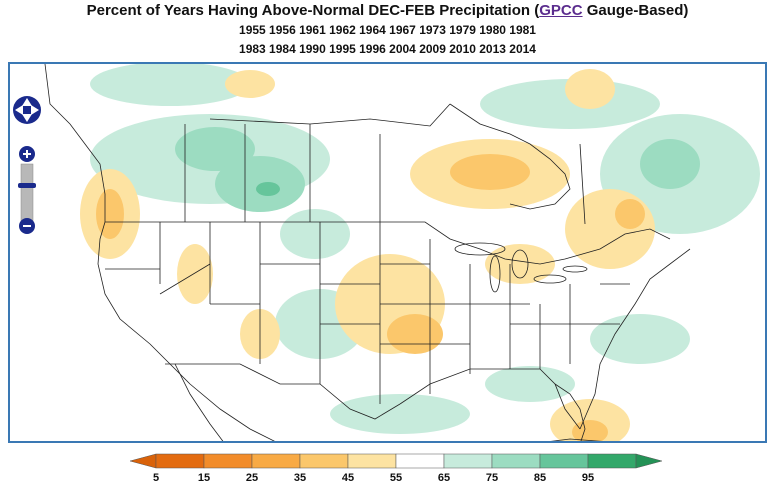 This screenshot has width=775, height=486. I want to click on shade-tan-great-lakes, so click(520, 264).